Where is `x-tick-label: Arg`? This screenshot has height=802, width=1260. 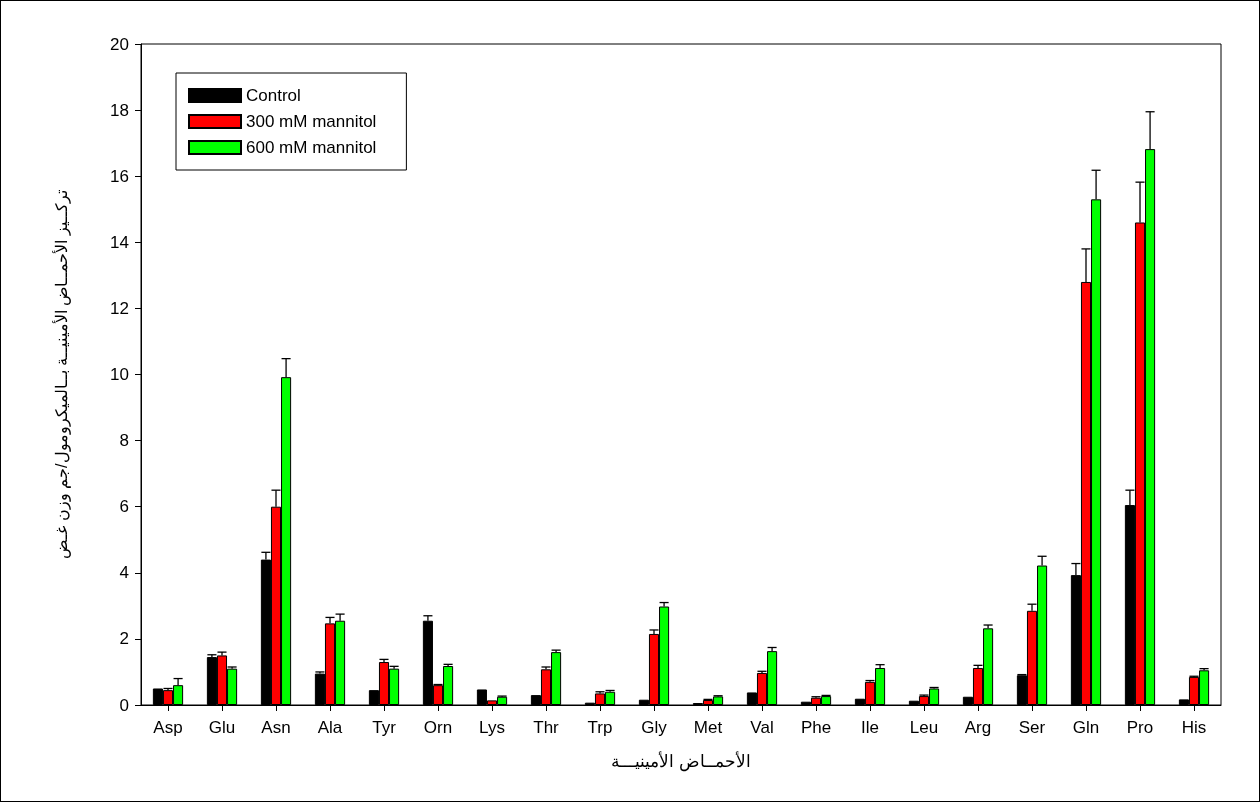 x-tick-label: Arg is located at coordinates (978, 727).